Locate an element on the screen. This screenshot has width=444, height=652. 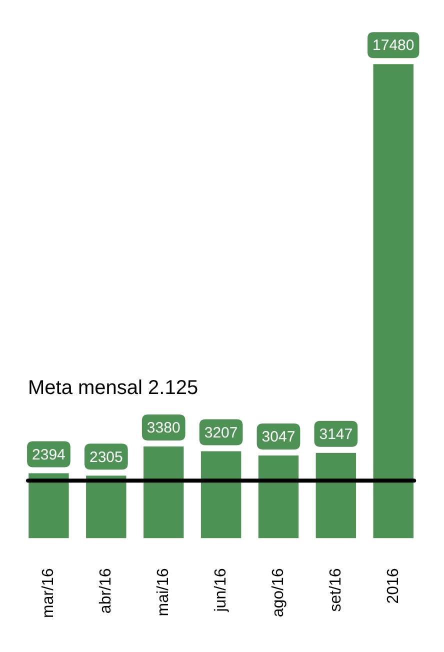
data-label: 17480 is located at coordinates (393, 45).